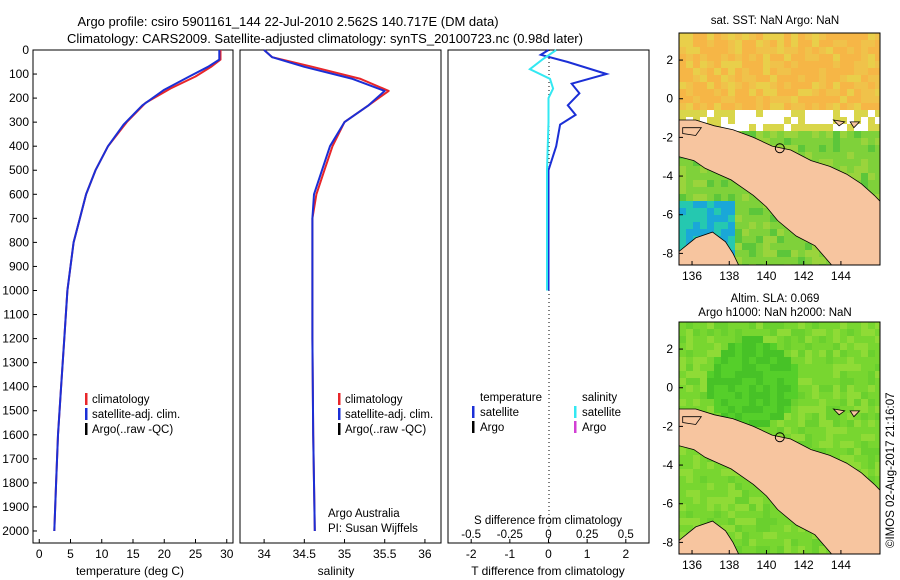 This screenshot has width=900, height=580. Describe the element at coordinates (339, 399) in the screenshot. I see `legend-swatch-climatology` at that location.